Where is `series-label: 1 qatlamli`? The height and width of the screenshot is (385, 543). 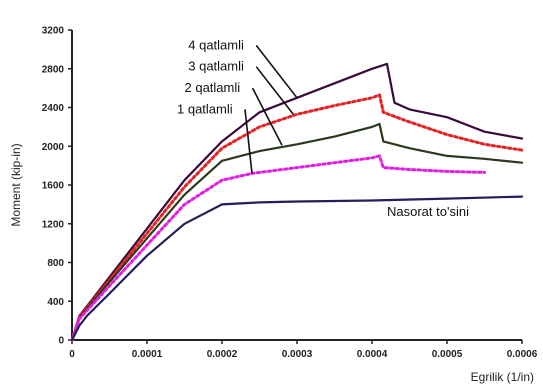 series-label: 1 qatlamli is located at coordinates (205, 108).